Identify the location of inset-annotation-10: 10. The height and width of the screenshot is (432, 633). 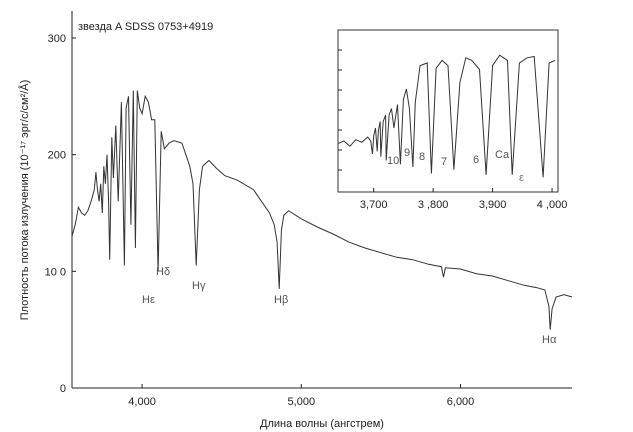
(393, 161).